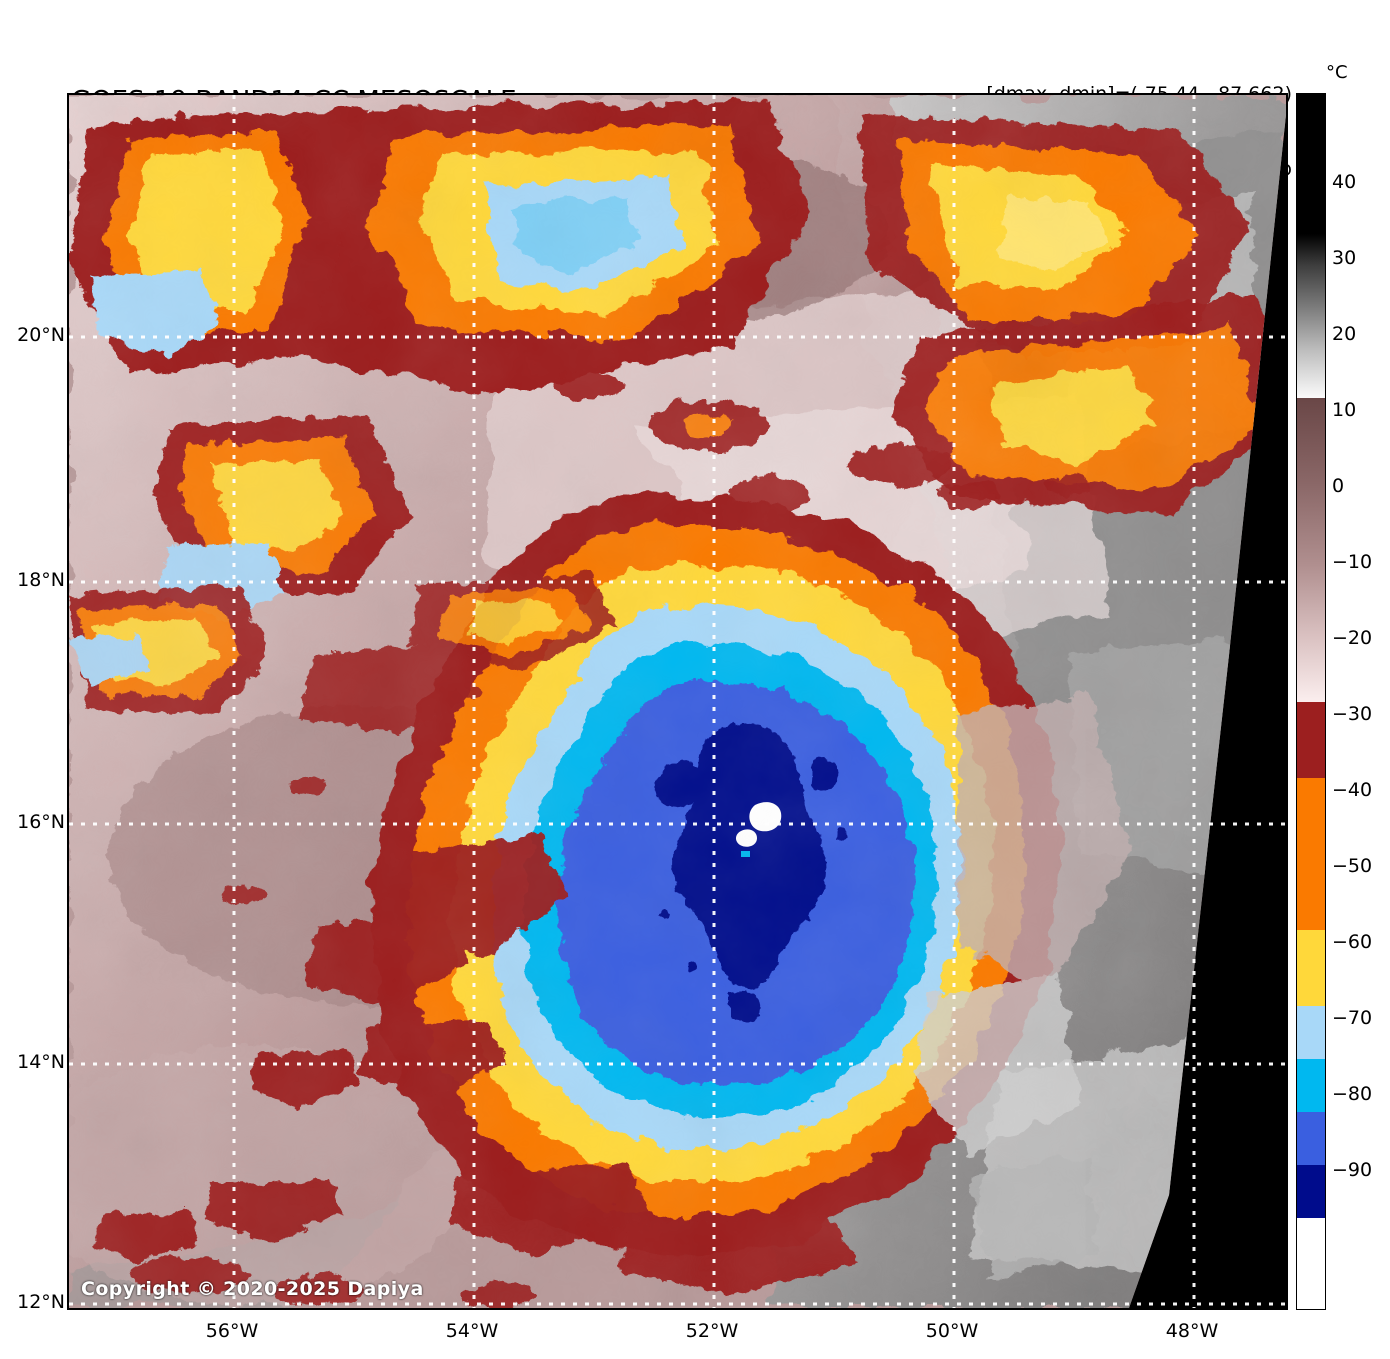  Describe the element at coordinates (1352, 562) in the screenshot. I see `cbtick-label-m10: −10` at that location.